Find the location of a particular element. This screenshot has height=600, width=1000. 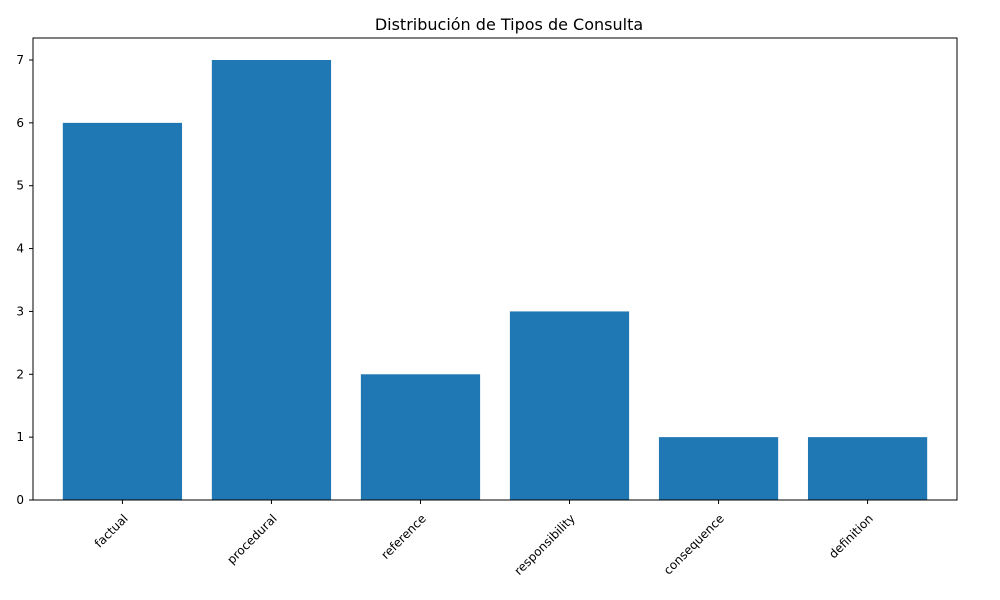

y-tick-label: 6 is located at coordinates (20, 123).